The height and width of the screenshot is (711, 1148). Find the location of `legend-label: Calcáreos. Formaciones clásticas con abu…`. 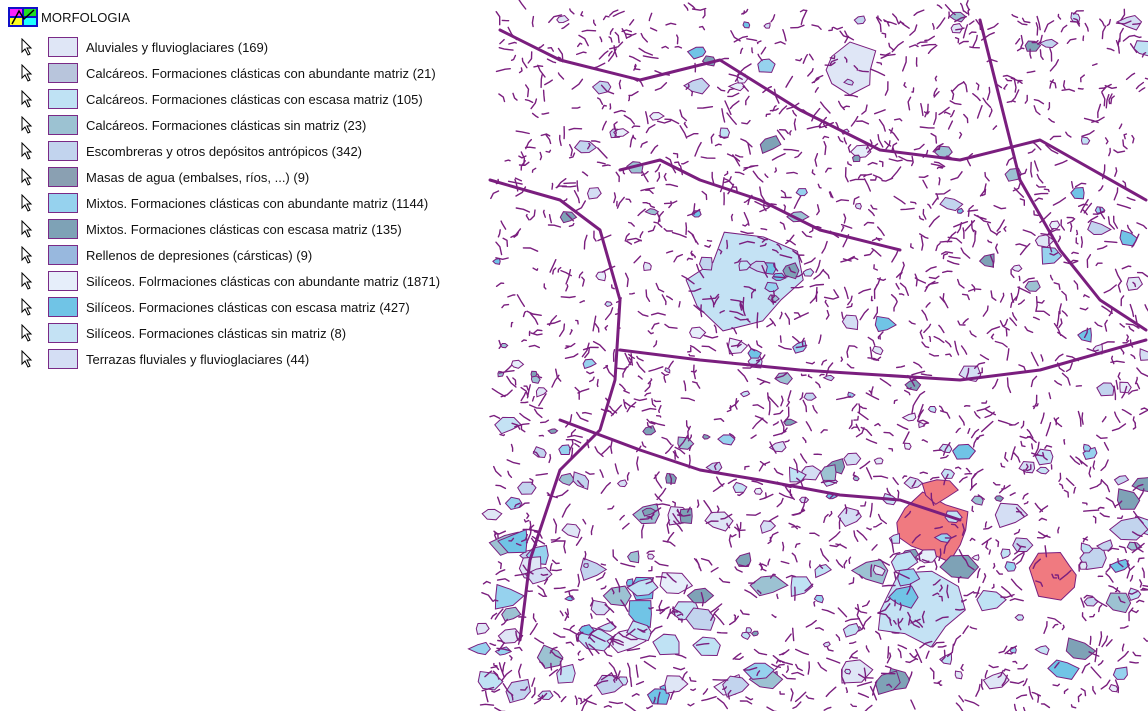

legend-label: Calcáreos. Formaciones clásticas con abu… is located at coordinates (261, 73).